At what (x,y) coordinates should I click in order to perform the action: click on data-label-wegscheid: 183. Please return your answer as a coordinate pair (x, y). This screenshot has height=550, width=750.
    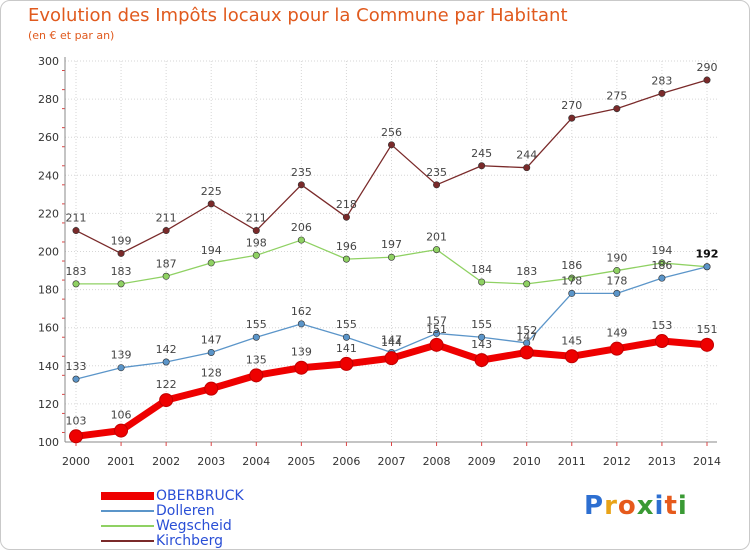
    Looking at the image, I should click on (121, 271).